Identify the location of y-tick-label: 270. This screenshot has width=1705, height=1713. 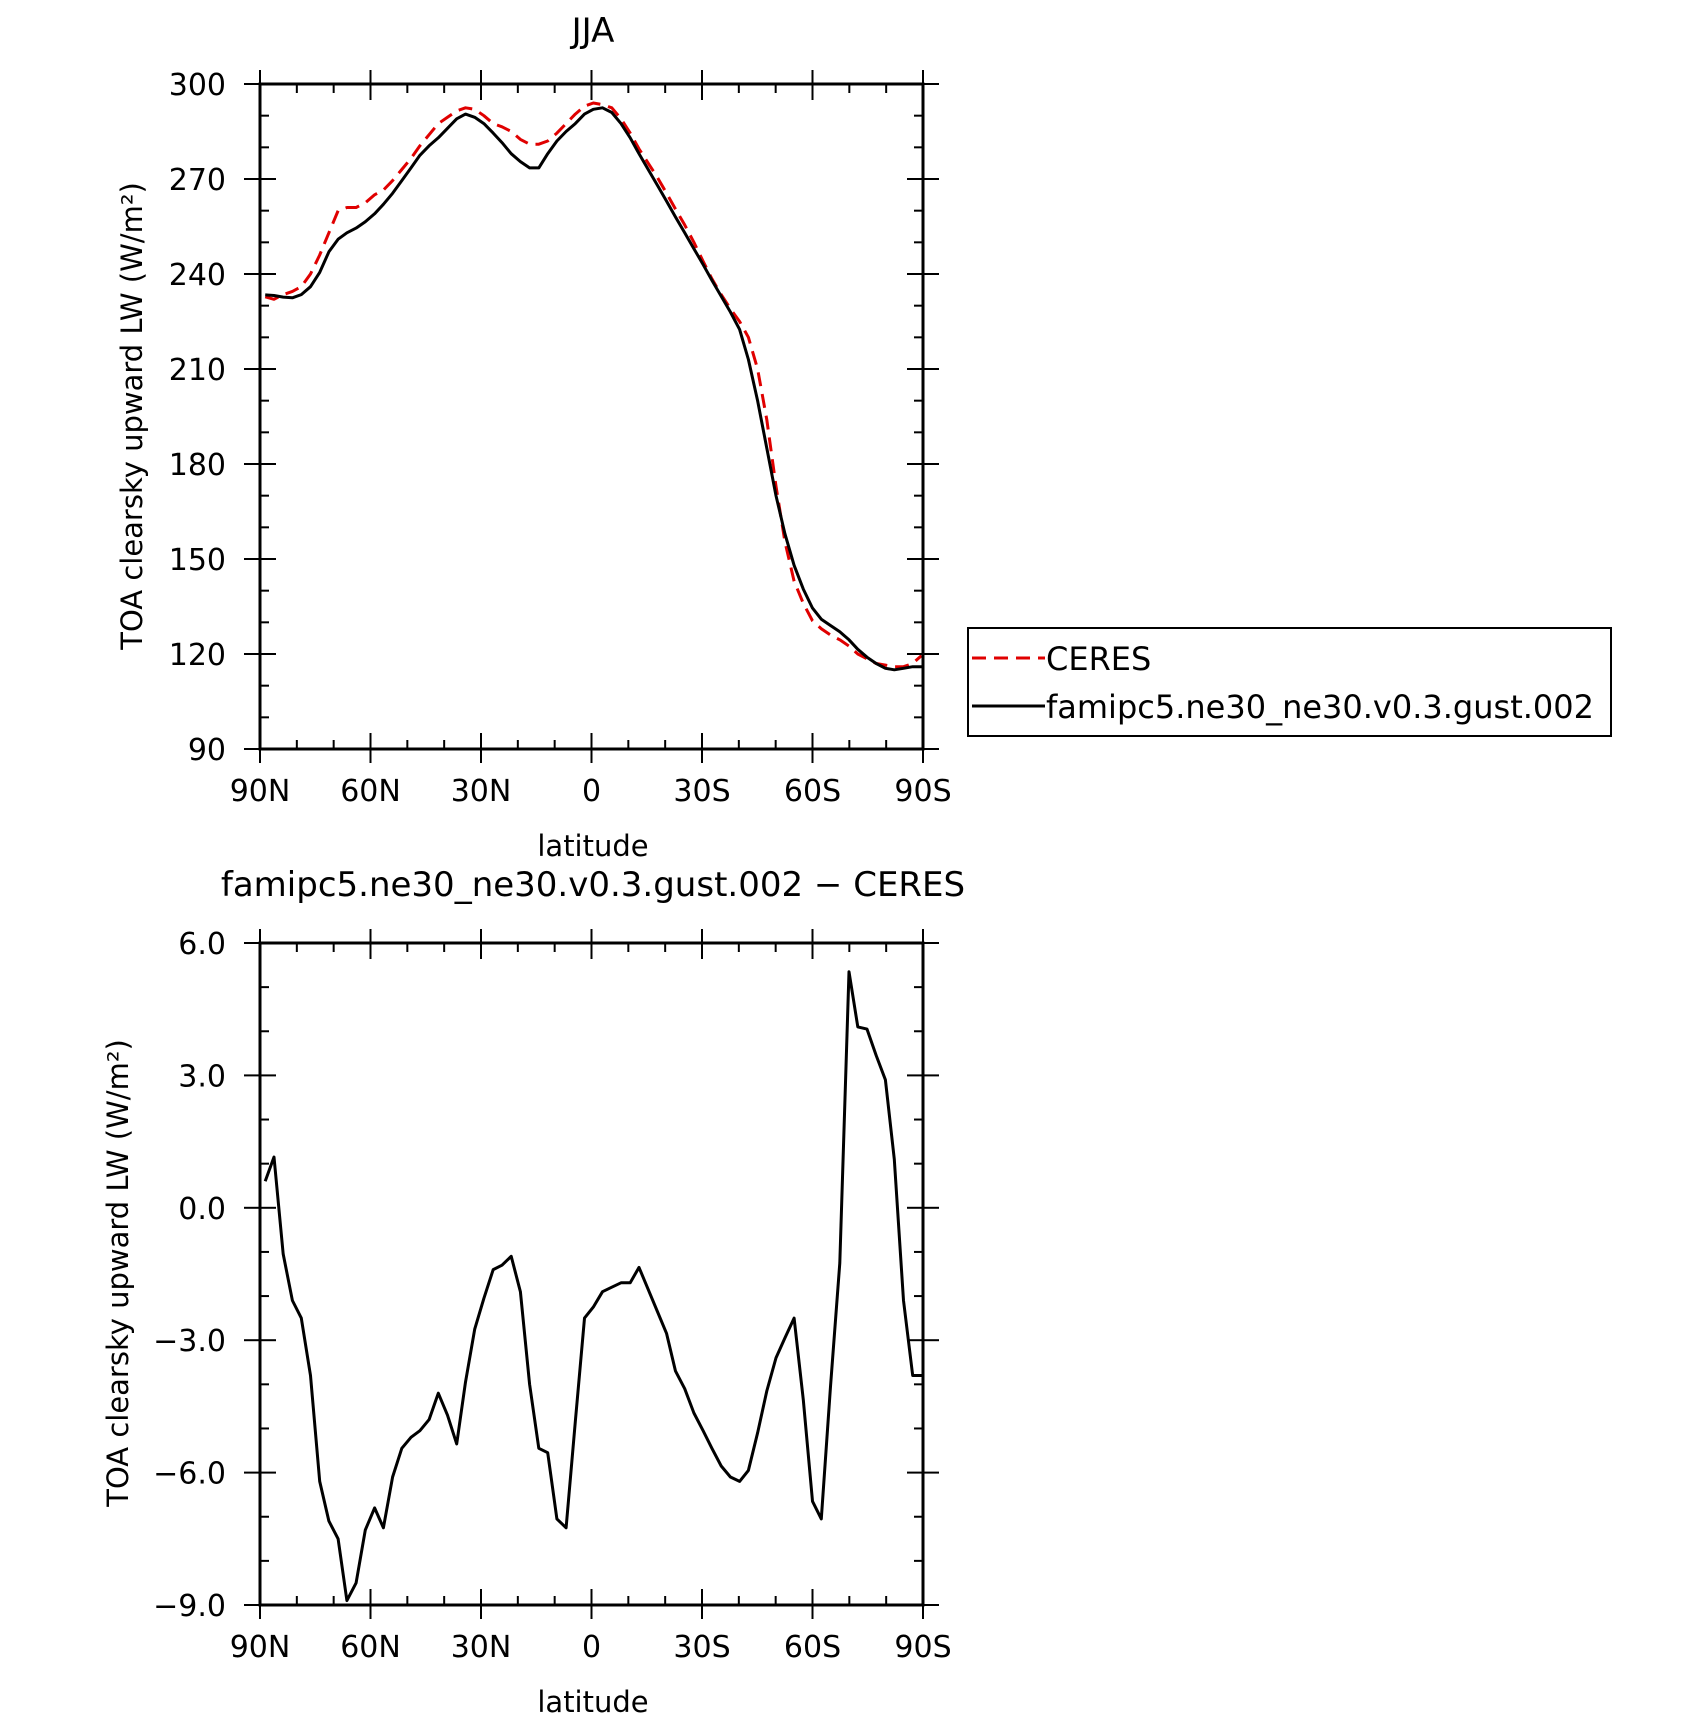
(197, 180).